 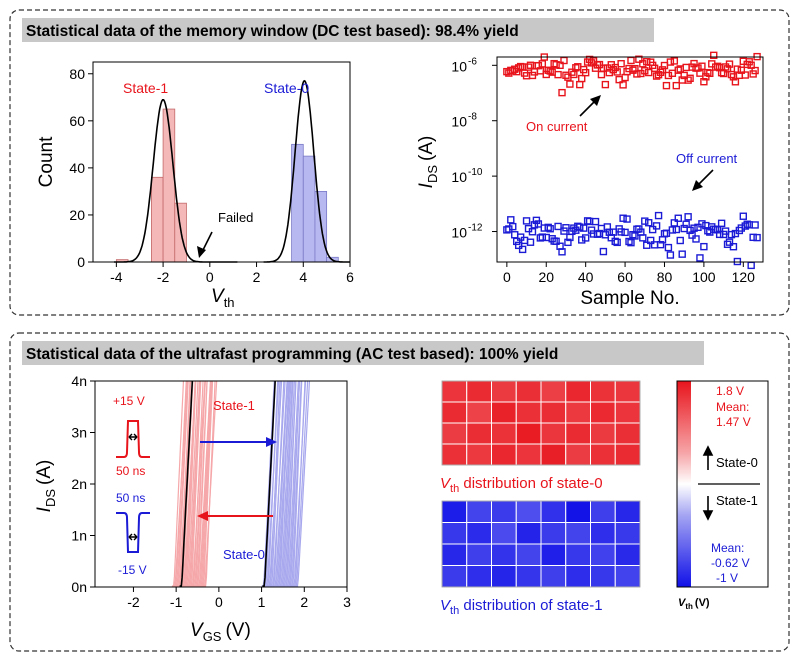 What do you see at coordinates (730, 563) in the screenshot?
I see `colorbar-mean1-value: -0.62 V` at bounding box center [730, 563].